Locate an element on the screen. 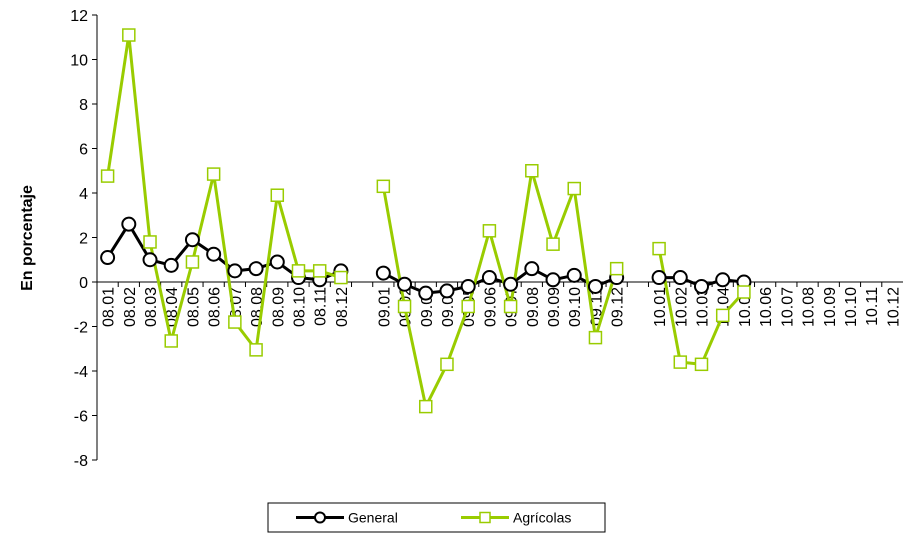 The image size is (903, 533). x-tick-label: 08.01 is located at coordinates (109, 307).